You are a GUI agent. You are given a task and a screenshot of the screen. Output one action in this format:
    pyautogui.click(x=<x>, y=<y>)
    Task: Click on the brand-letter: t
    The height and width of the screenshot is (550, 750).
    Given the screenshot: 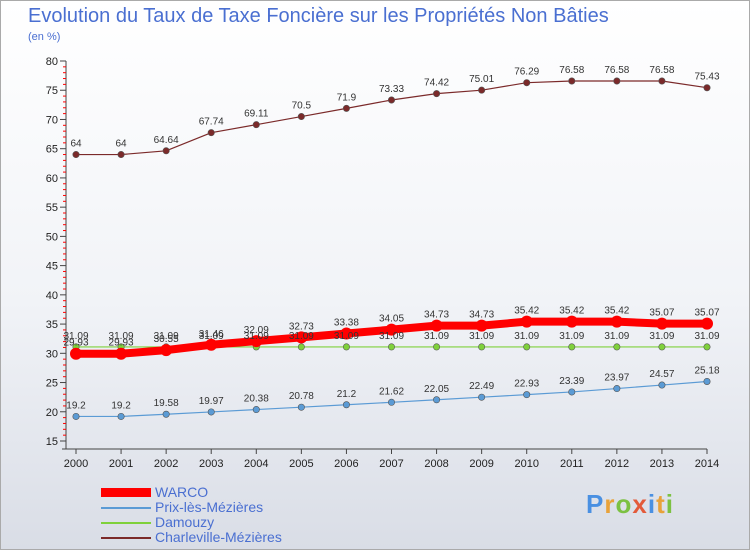 What is the action you would take?
    pyautogui.click(x=661, y=504)
    